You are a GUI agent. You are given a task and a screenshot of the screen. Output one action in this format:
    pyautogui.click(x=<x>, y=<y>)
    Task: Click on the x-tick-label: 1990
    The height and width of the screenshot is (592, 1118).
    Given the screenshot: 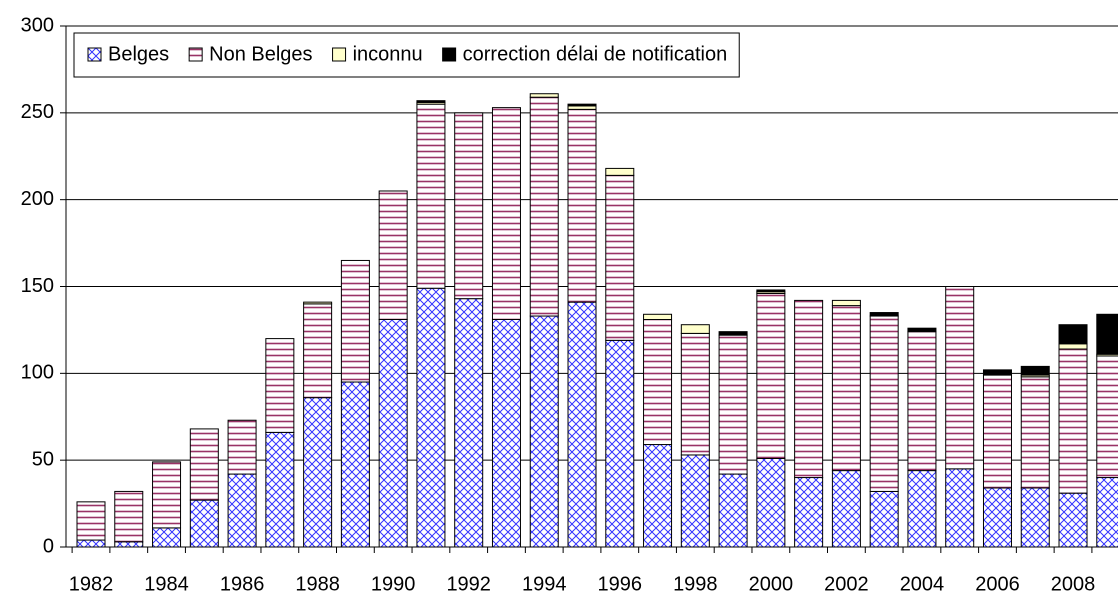 What is the action you would take?
    pyautogui.click(x=393, y=582)
    